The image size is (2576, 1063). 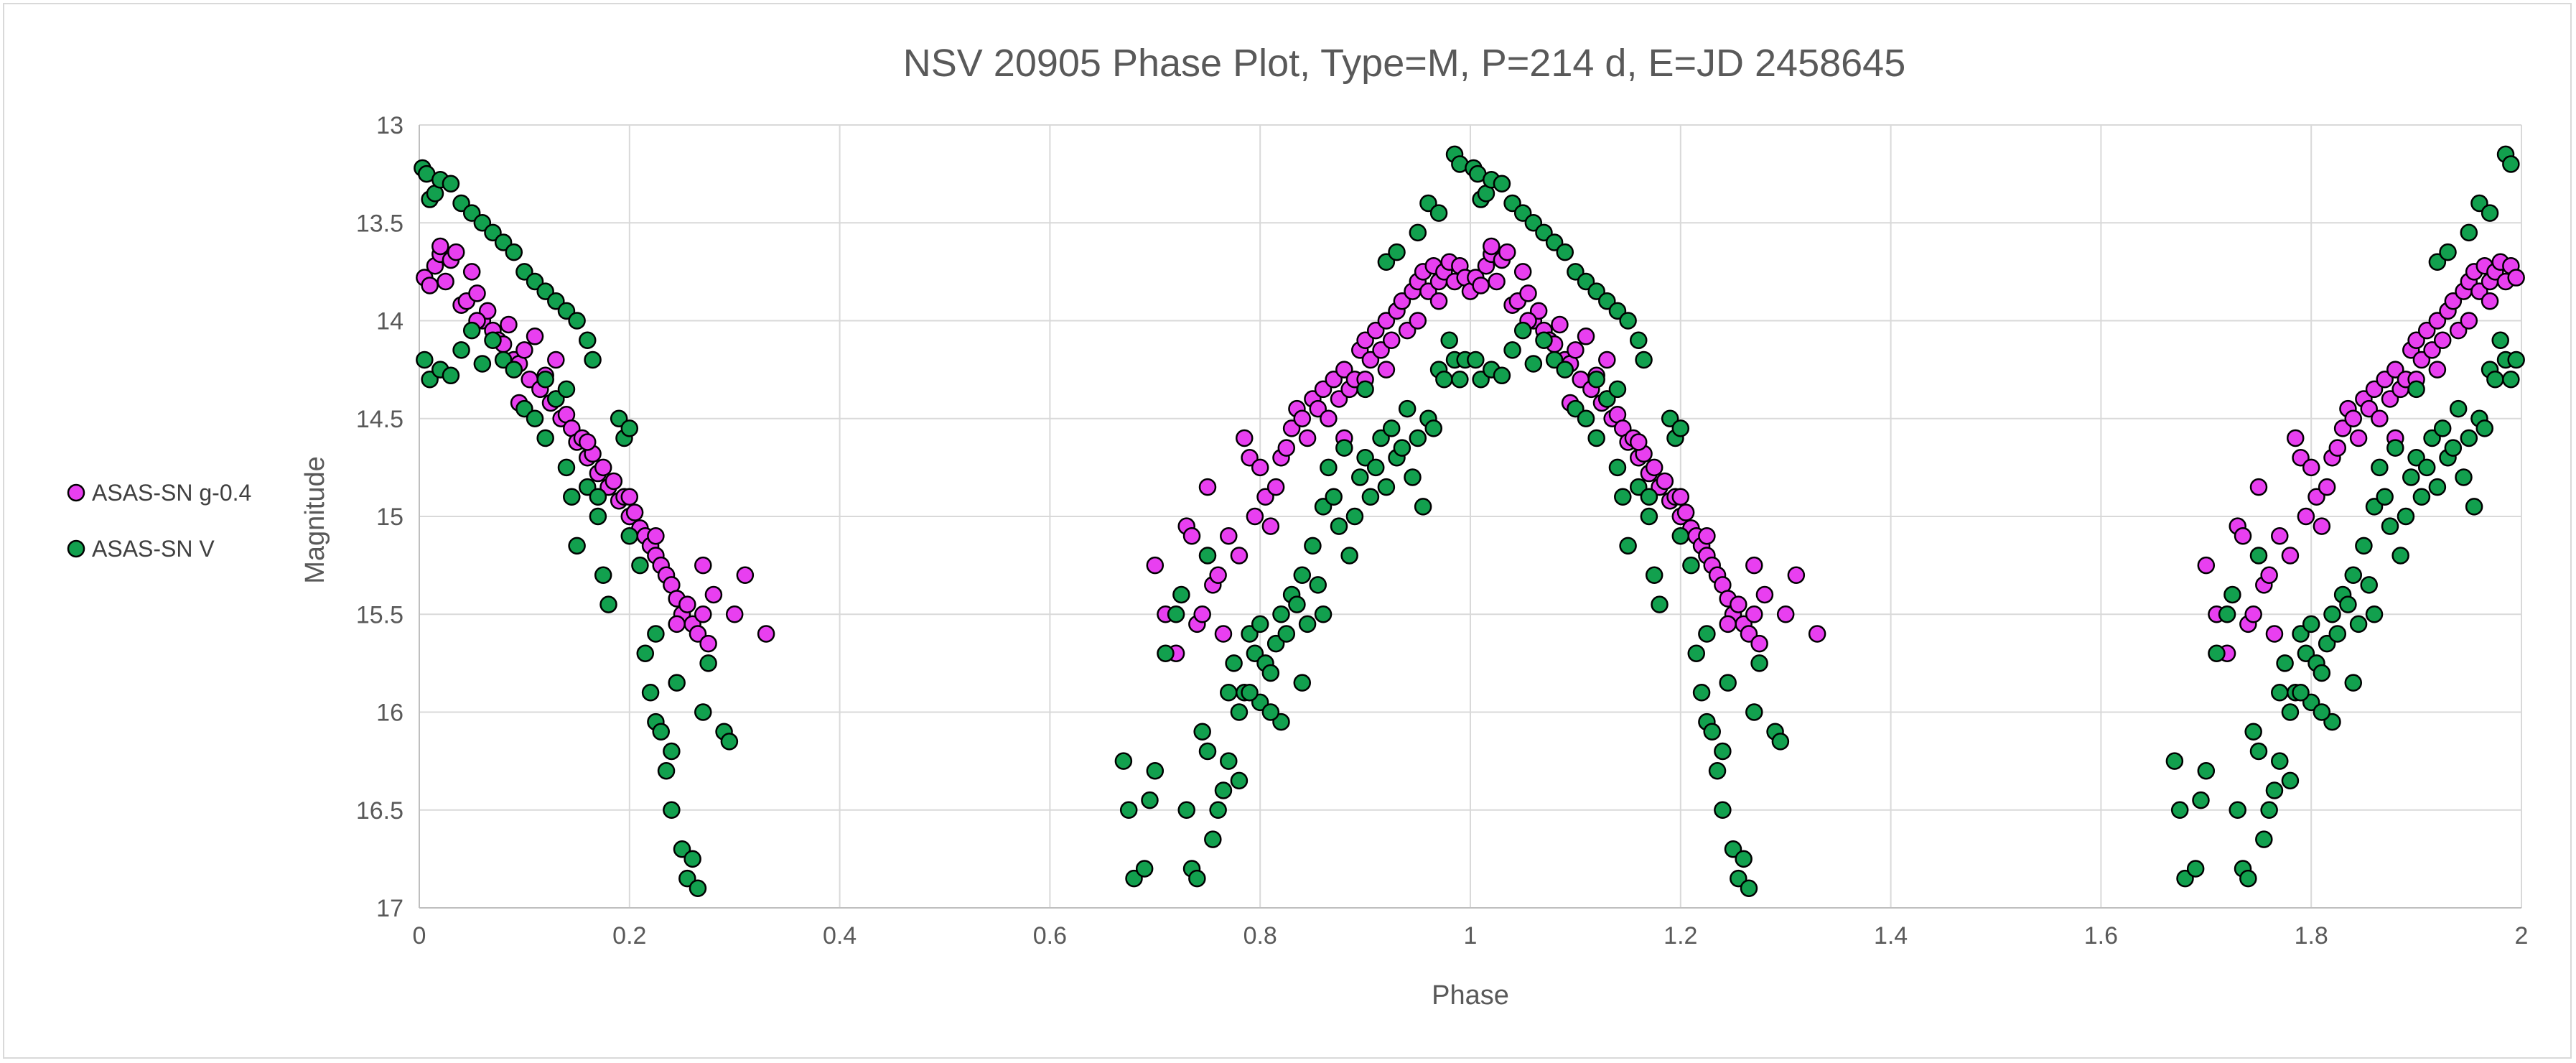 What do you see at coordinates (2311, 936) in the screenshot?
I see `x-tick-label: 1.8` at bounding box center [2311, 936].